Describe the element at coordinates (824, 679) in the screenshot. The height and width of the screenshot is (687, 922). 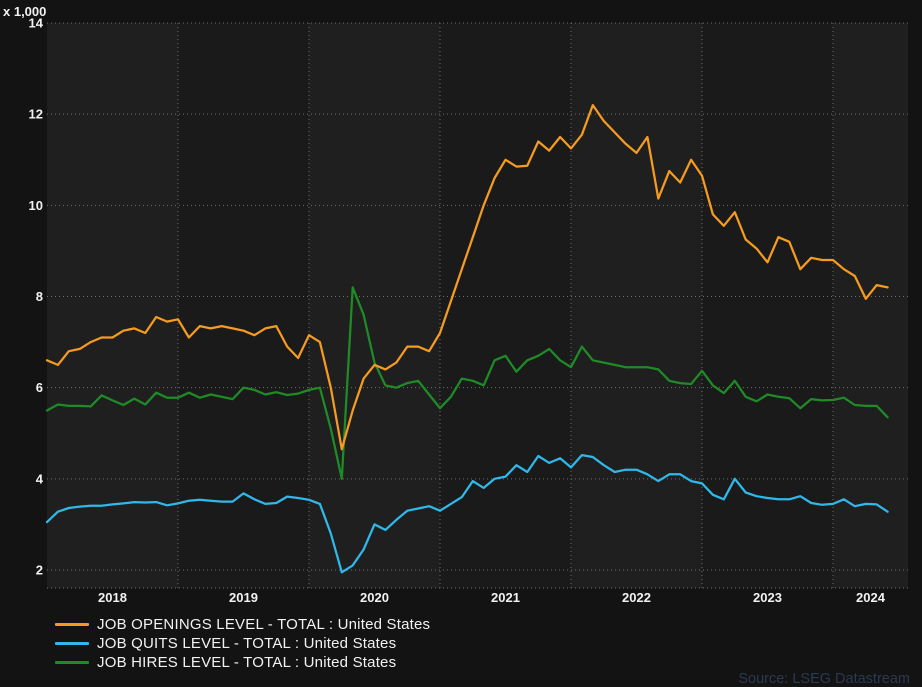
I see `source-note: Source: LSEG Datastream` at that location.